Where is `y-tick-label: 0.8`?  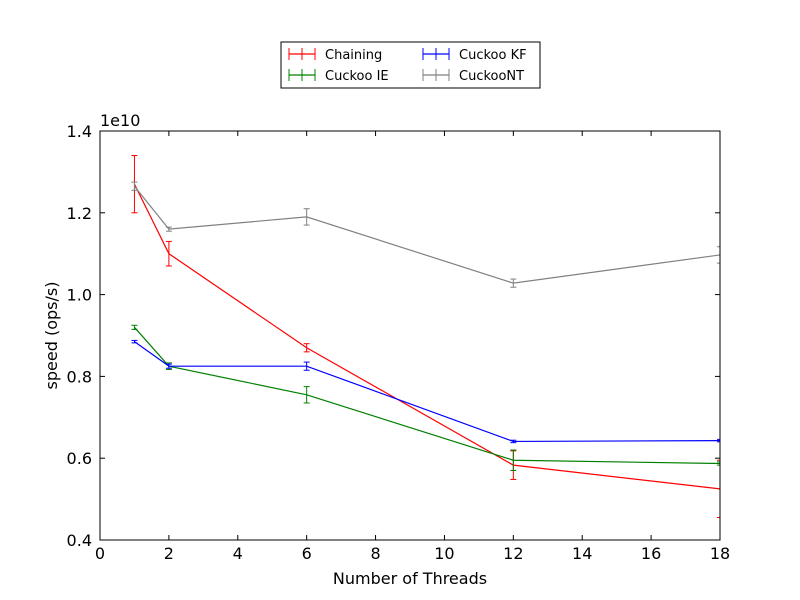 y-tick-label: 0.8 is located at coordinates (79, 376).